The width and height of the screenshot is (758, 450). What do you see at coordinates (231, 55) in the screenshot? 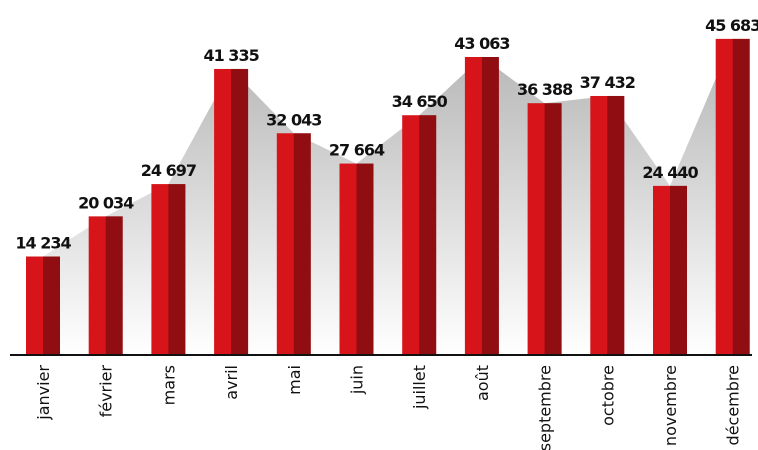
I see `value-label: 41 335` at bounding box center [231, 55].